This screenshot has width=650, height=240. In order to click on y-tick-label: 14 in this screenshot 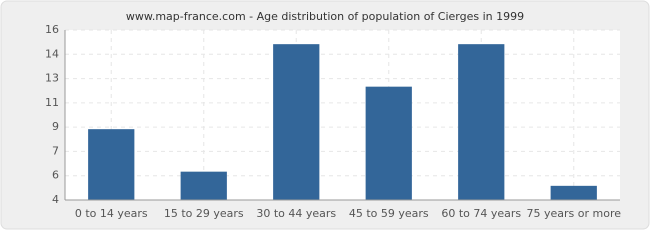, I will do `click(52, 53)`.